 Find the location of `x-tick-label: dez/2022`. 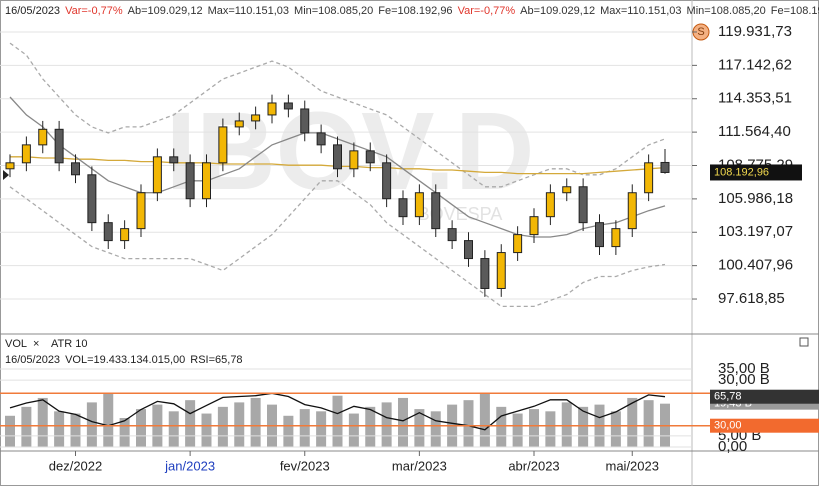

x-tick-label: dez/2022 is located at coordinates (76, 465).